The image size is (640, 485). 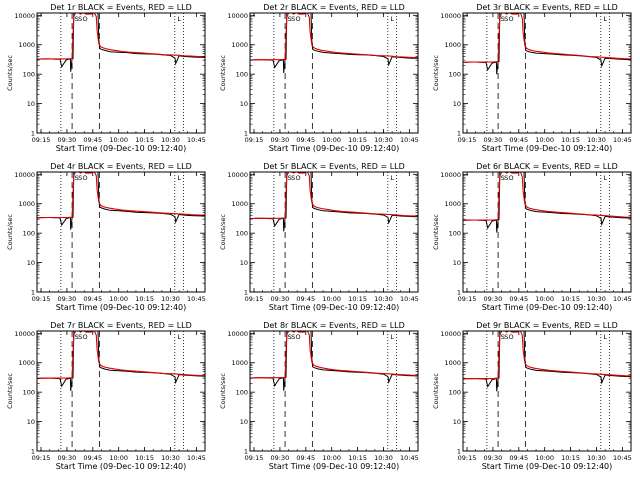 What do you see at coordinates (121, 325) in the screenshot?
I see `chart-title: Det 7r BLACK = Events, RED = LLD` at bounding box center [121, 325].